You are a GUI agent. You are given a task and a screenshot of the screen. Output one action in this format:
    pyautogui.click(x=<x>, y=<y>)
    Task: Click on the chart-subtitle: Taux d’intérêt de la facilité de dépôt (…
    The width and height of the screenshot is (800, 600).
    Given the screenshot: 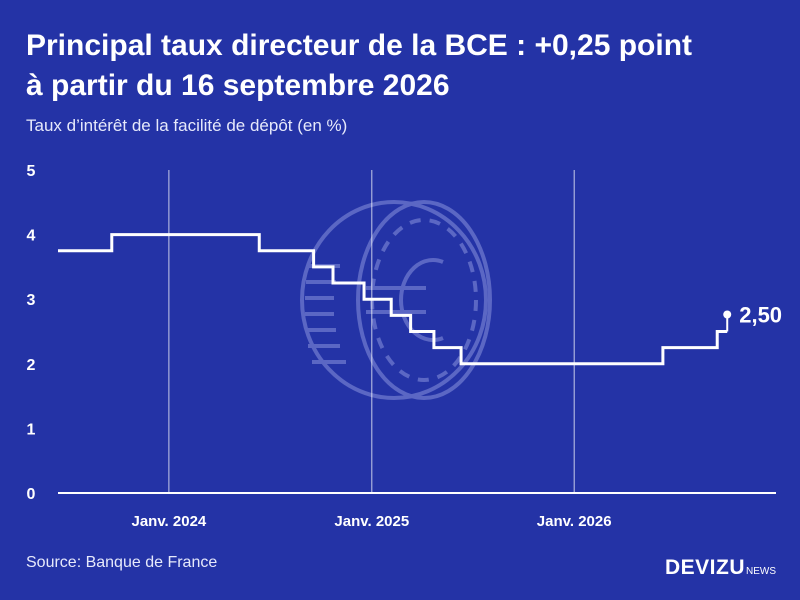 What is the action you would take?
    pyautogui.click(x=187, y=125)
    